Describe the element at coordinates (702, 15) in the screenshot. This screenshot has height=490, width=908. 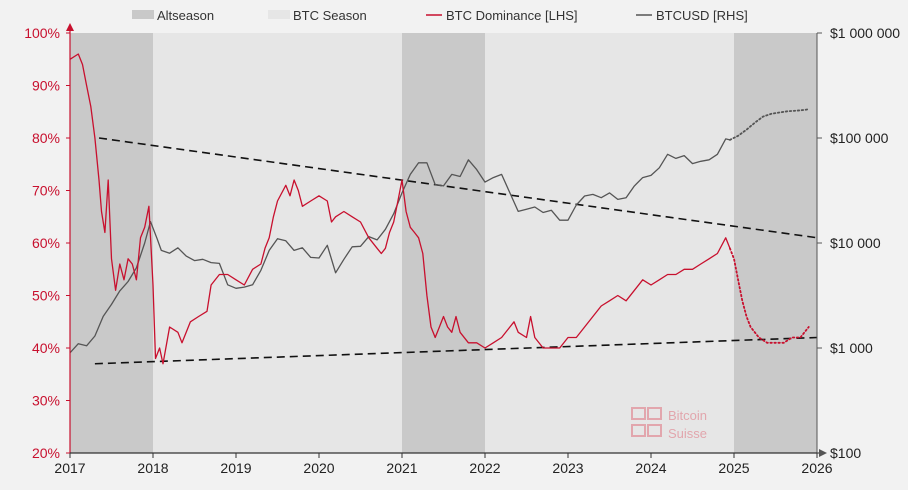
I see `legend-label-btcusd-rhs: BTCUSD [RHS]` at that location.